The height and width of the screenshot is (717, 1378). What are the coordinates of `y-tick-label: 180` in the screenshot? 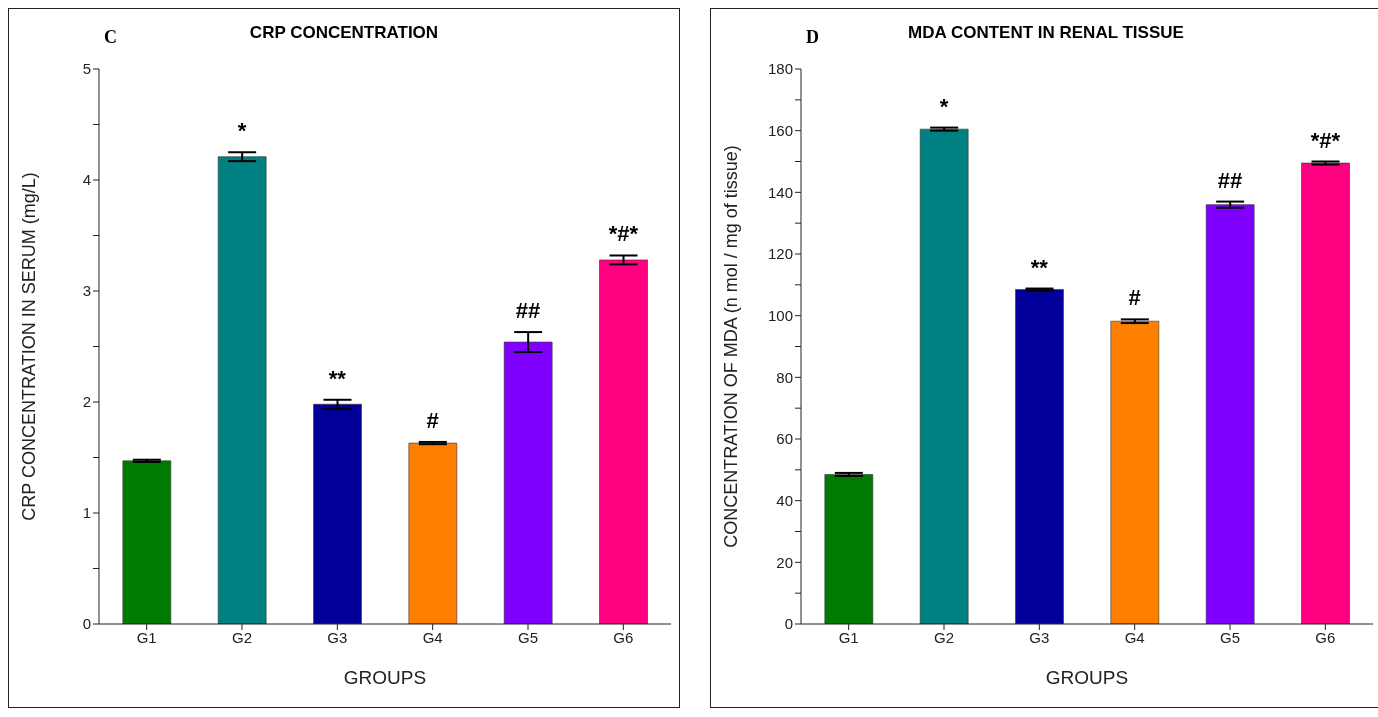 It's located at (780, 69).